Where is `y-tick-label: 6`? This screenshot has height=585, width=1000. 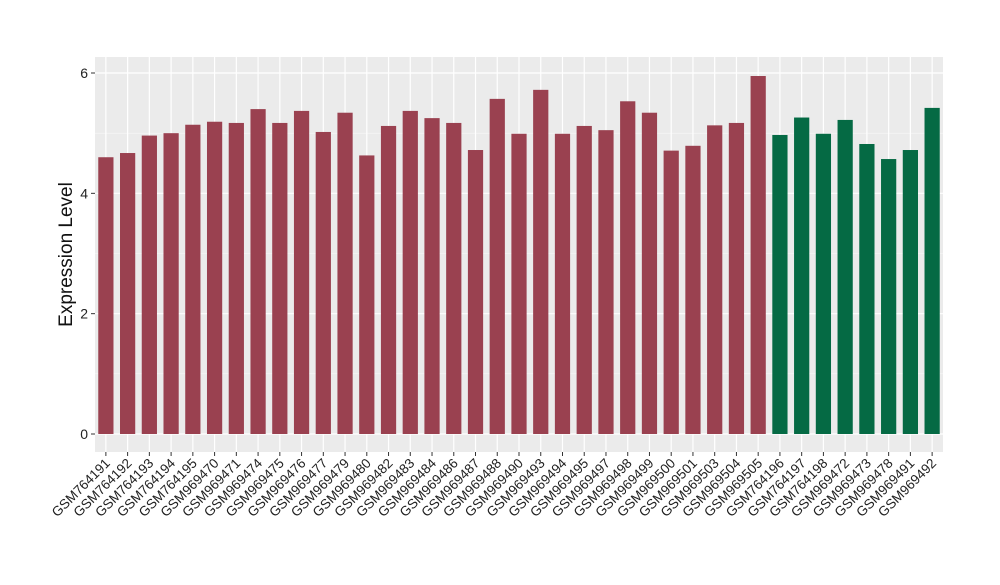 y-tick-label: 6 is located at coordinates (84, 73).